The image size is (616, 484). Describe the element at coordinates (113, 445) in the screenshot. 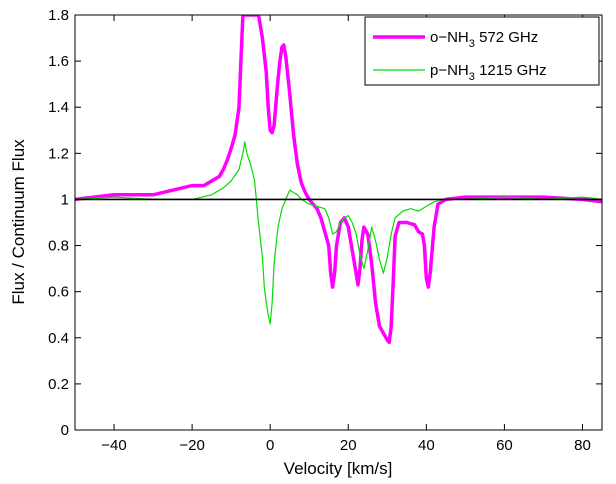

I see `x-tick-label: −40` at that location.